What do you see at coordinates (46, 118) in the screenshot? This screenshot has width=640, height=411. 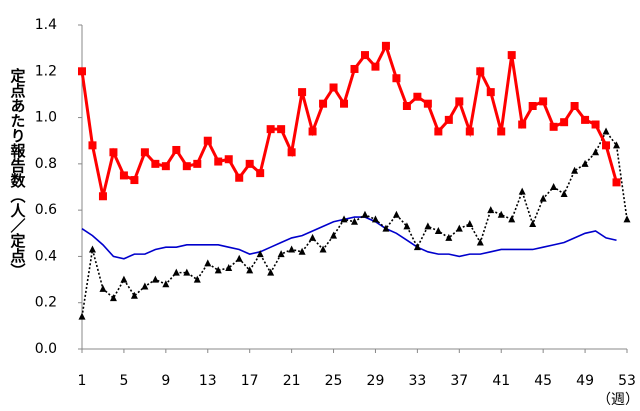 I see `y-tick-label: 1.0` at bounding box center [46, 118].